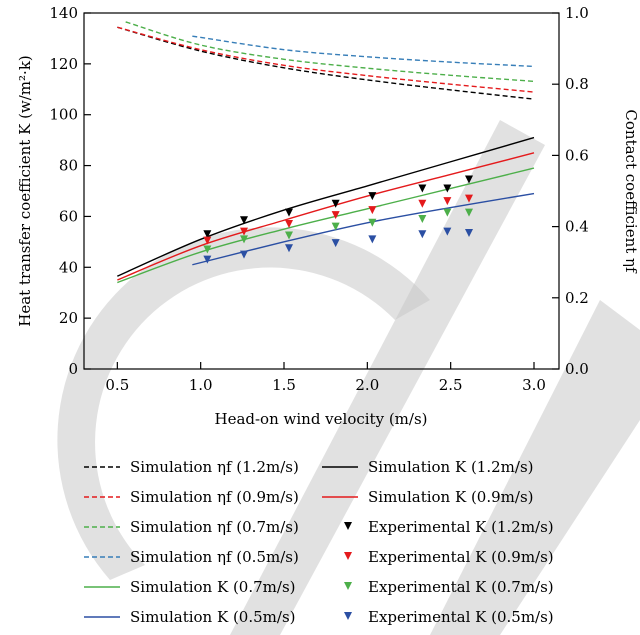 The image size is (640, 635). What do you see at coordinates (461, 587) in the screenshot?
I see `legend-label: Experimental K (0.7m/s)` at bounding box center [461, 587].